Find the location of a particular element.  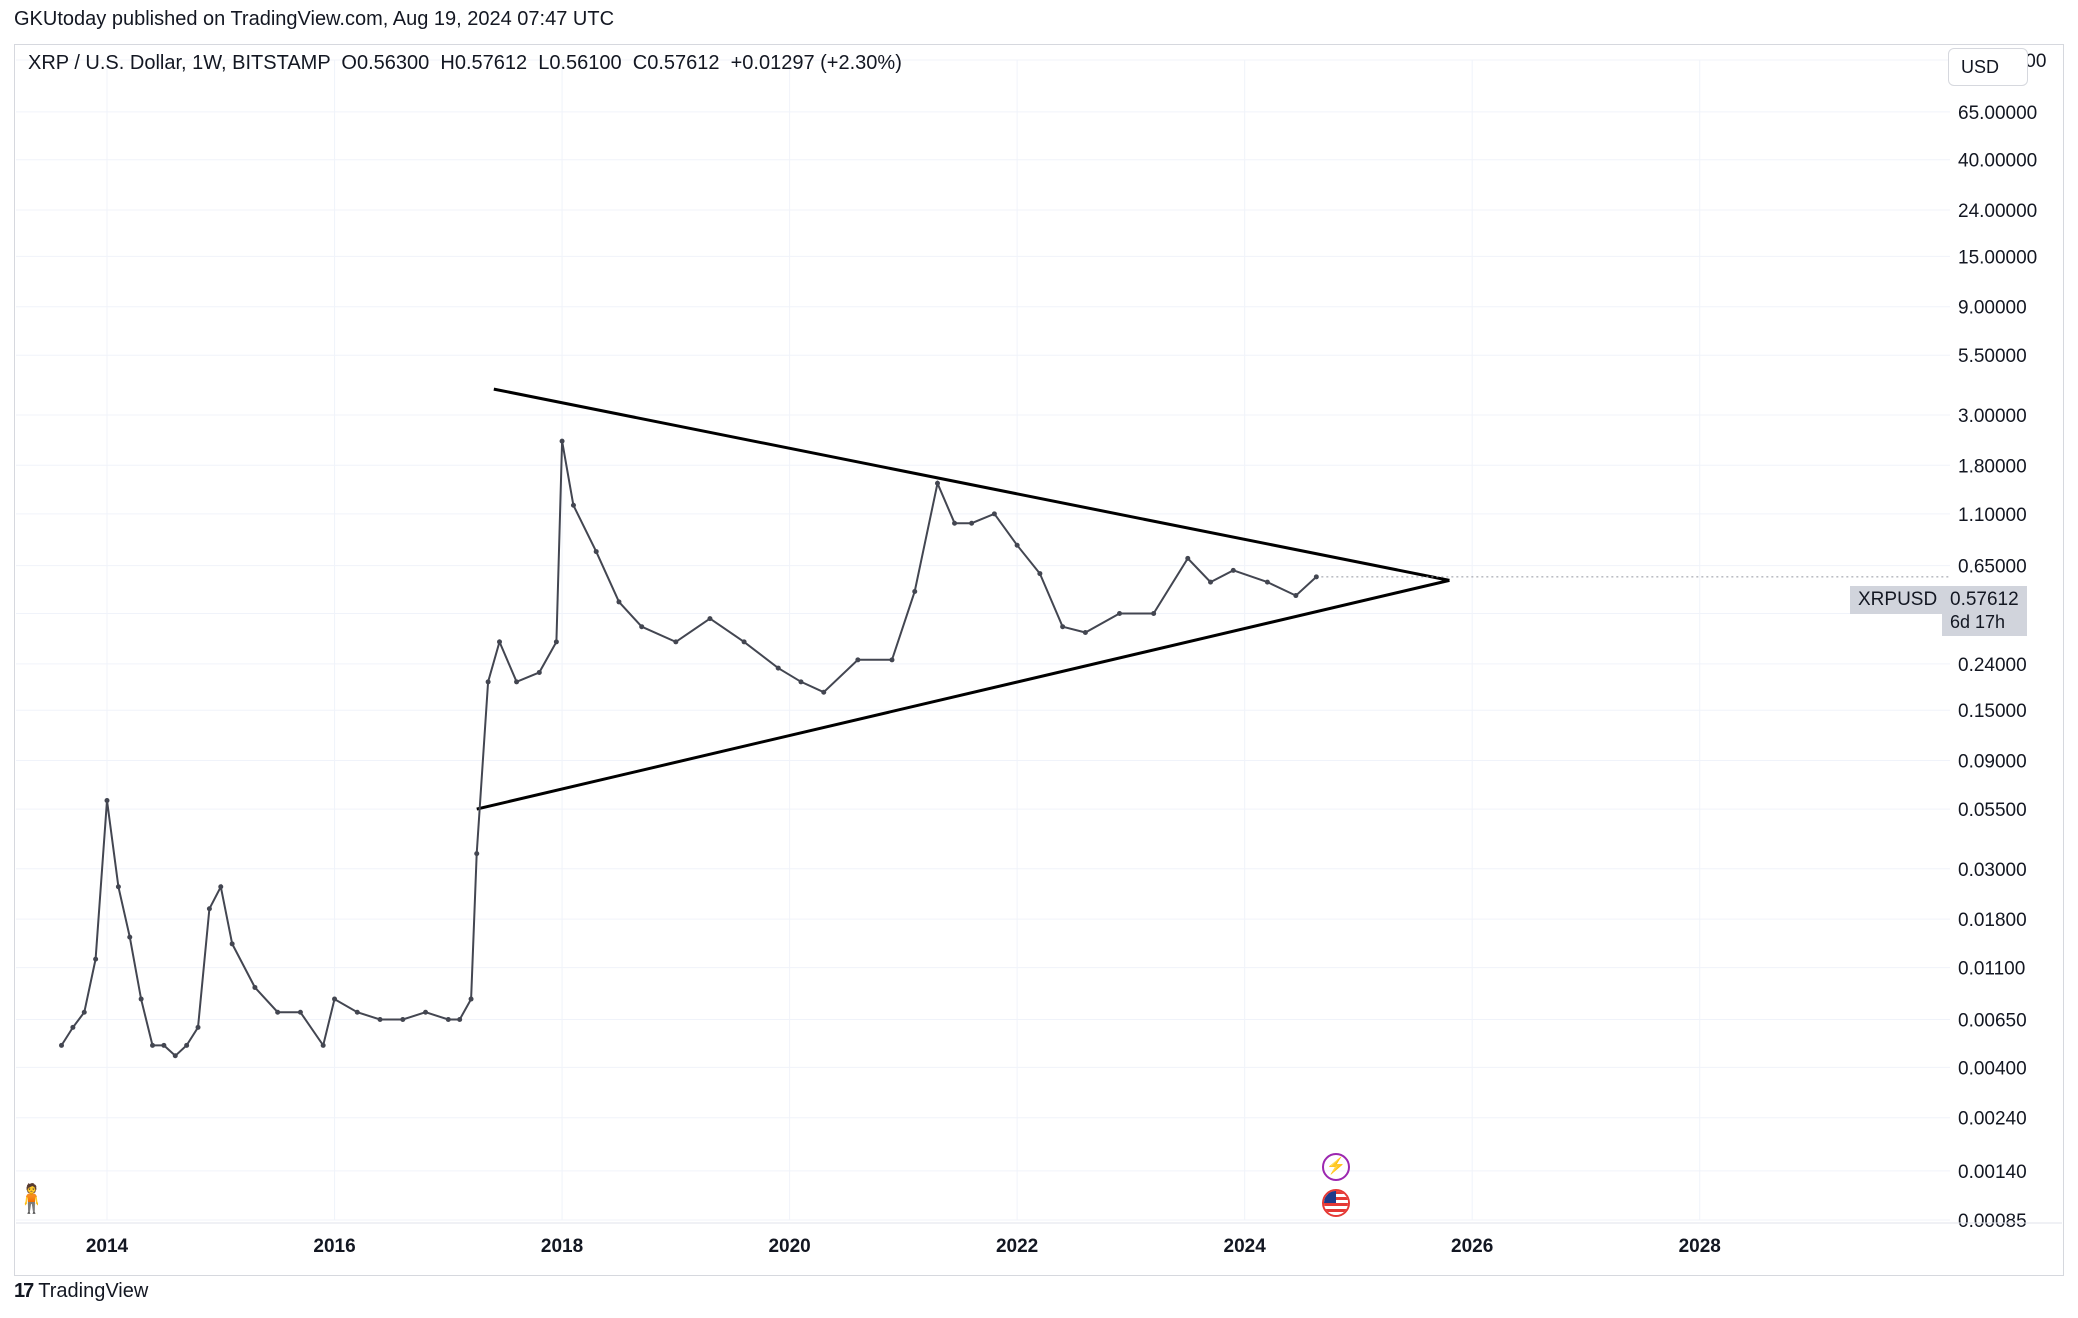

y-tick-label: 0.01800 is located at coordinates (1992, 920).